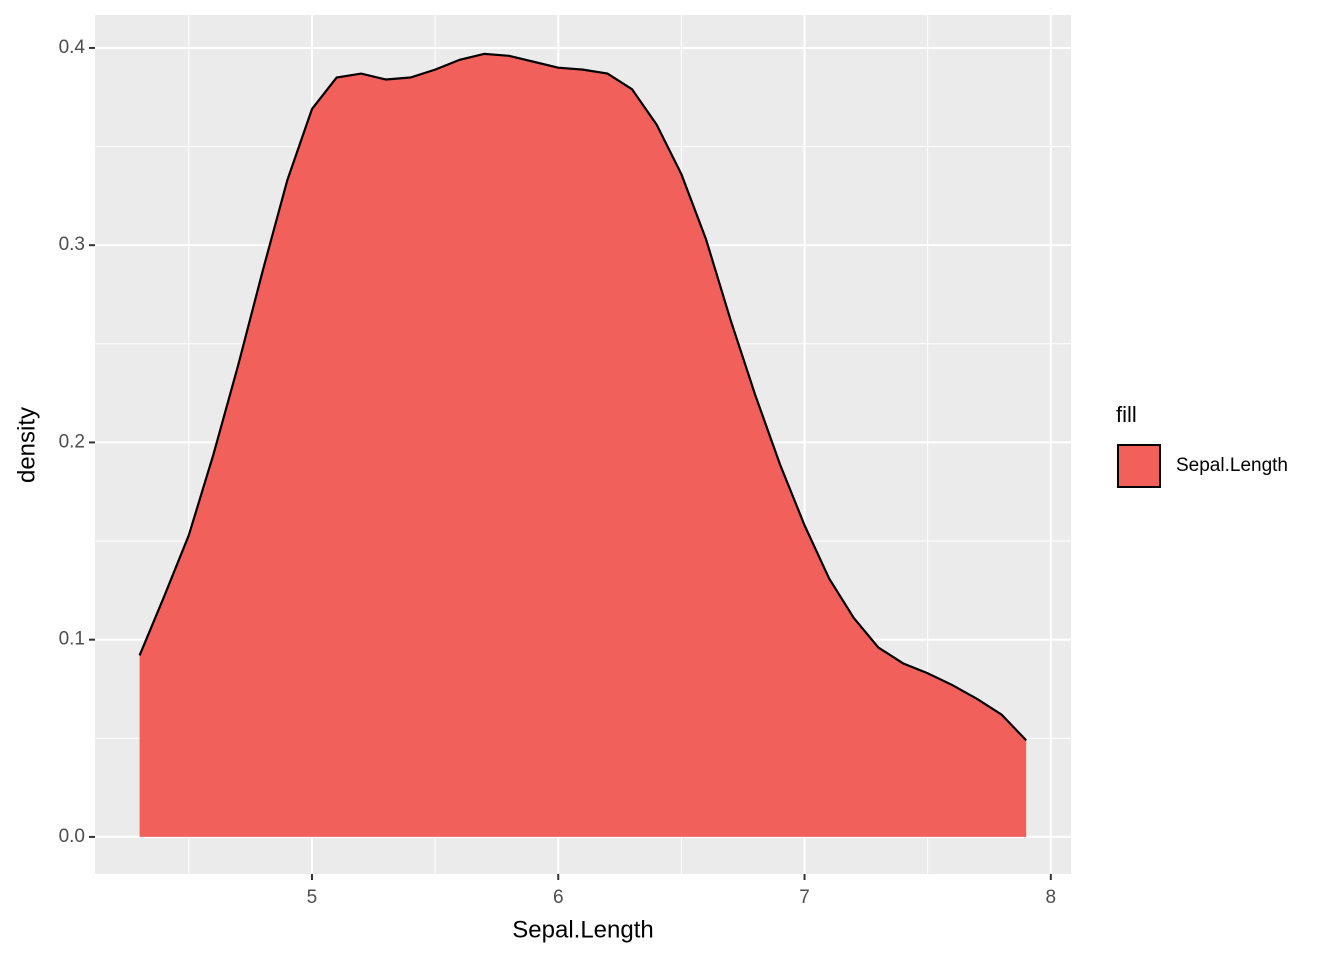  I want to click on y-tick-label: 0.4, so click(72, 47).